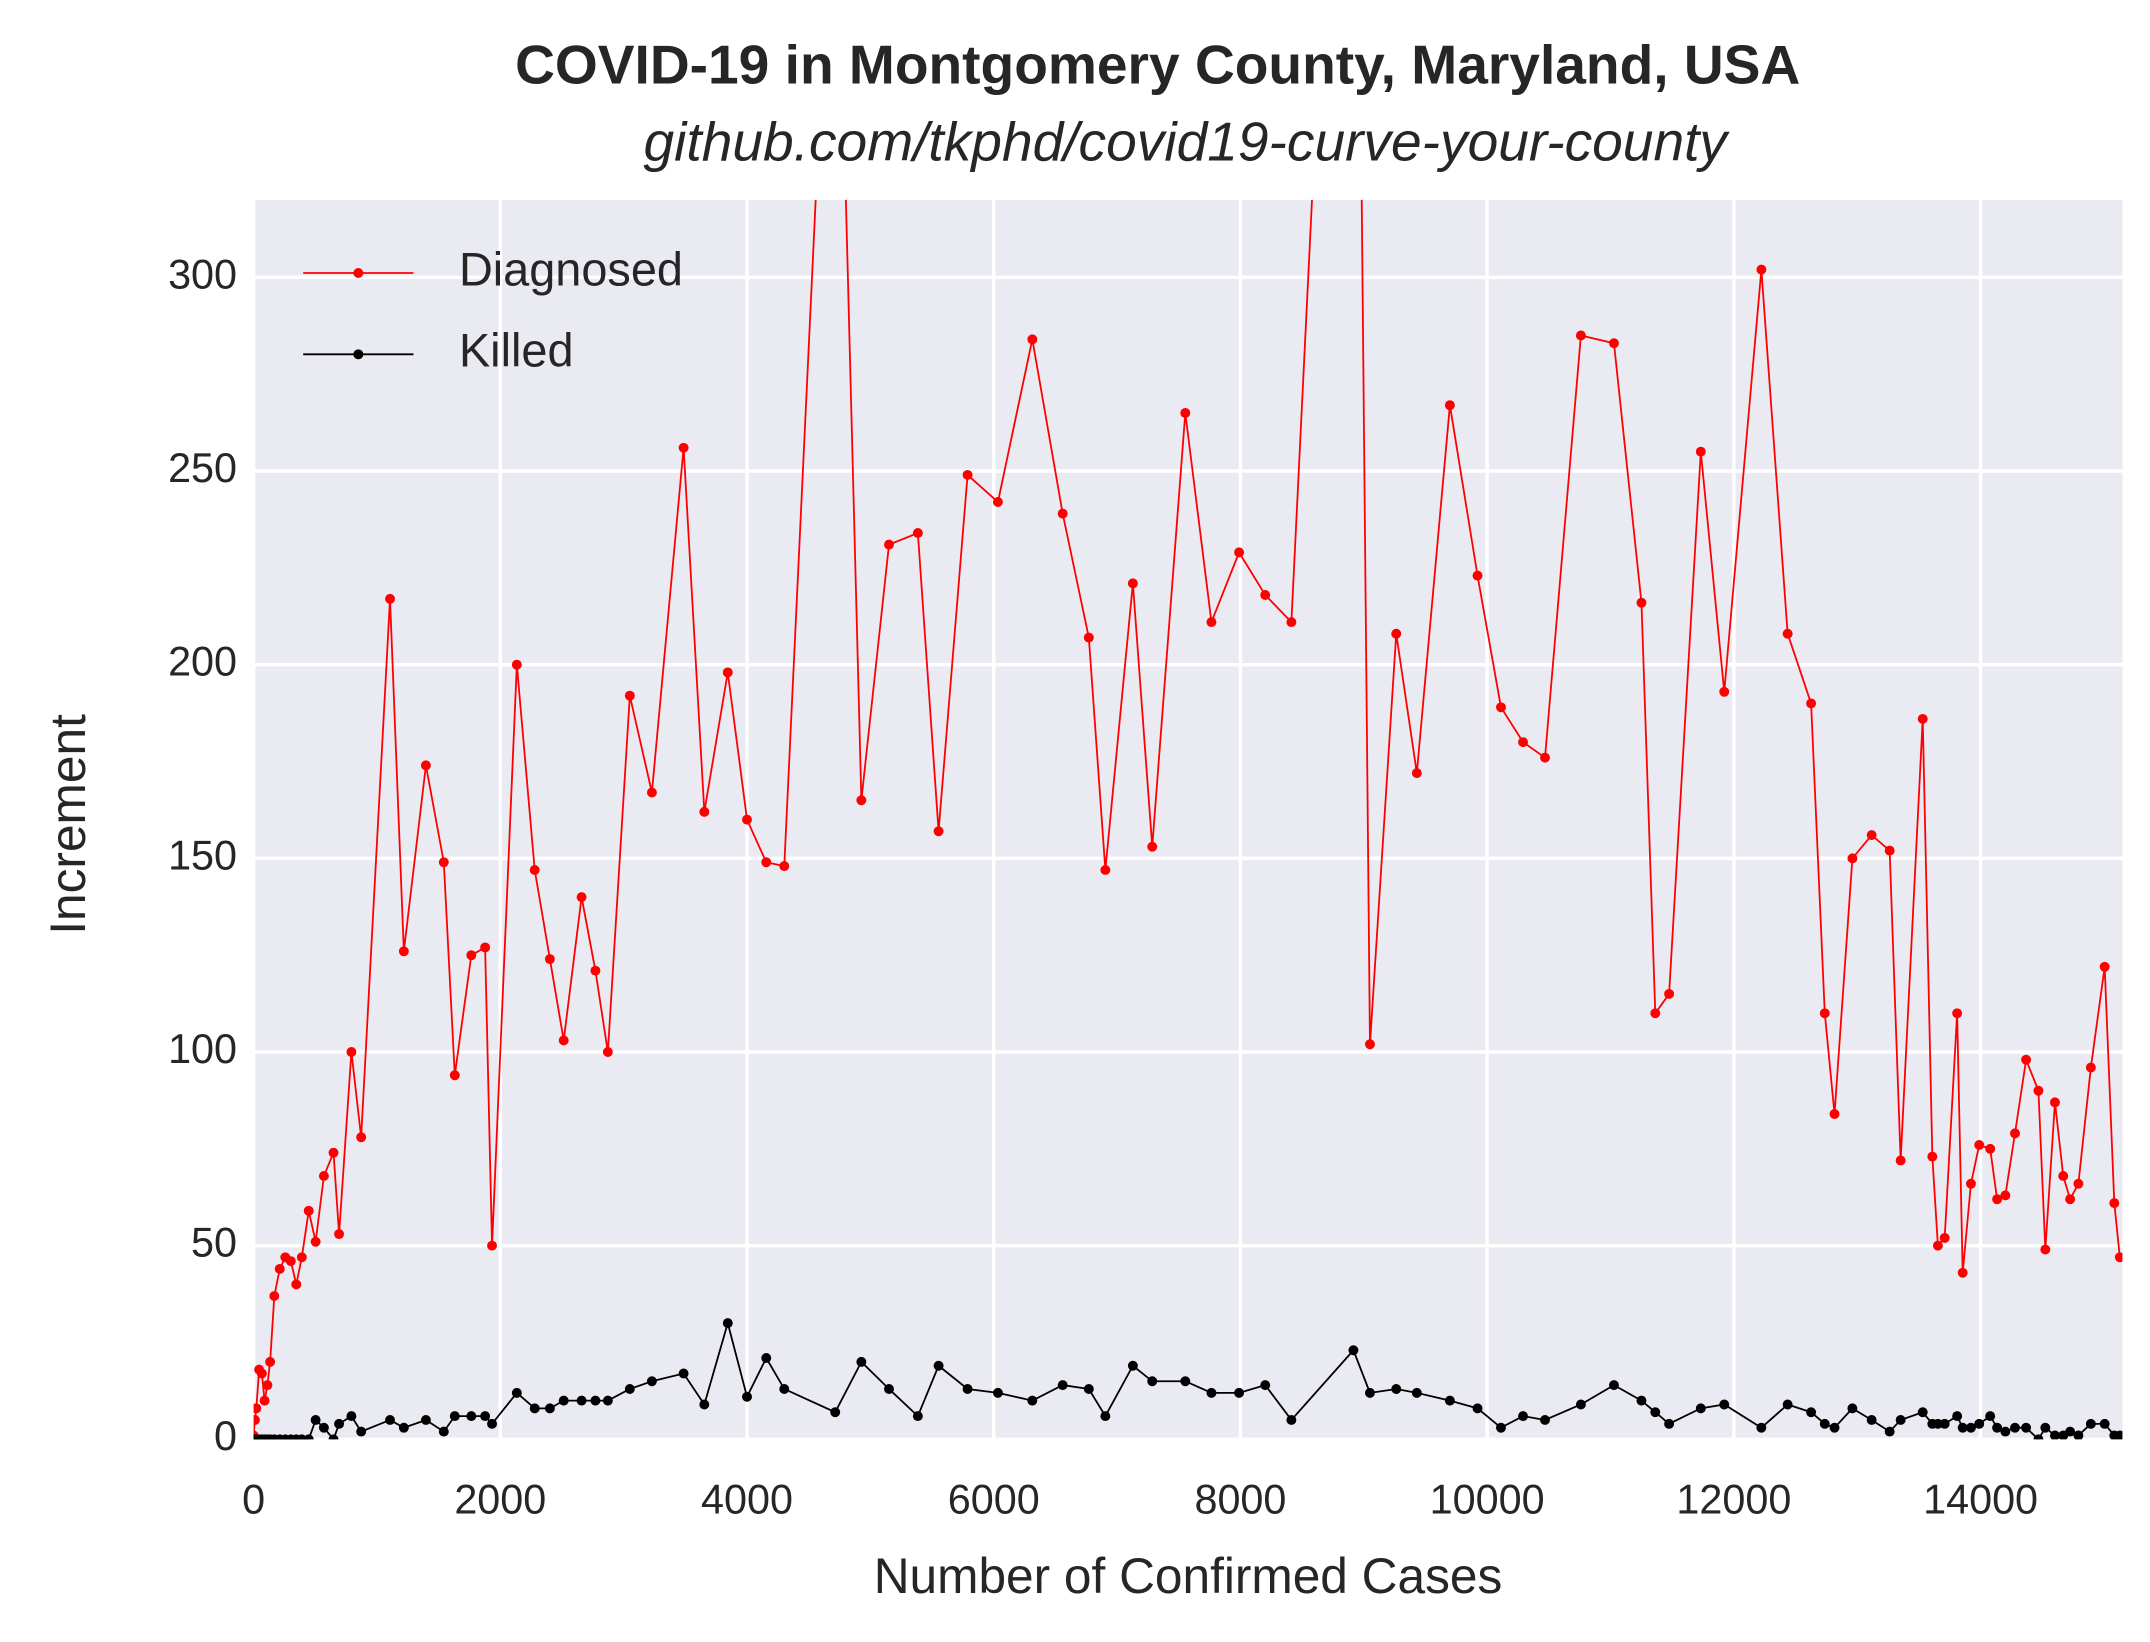  I want to click on x-tick-label: 4000, so click(747, 1500).